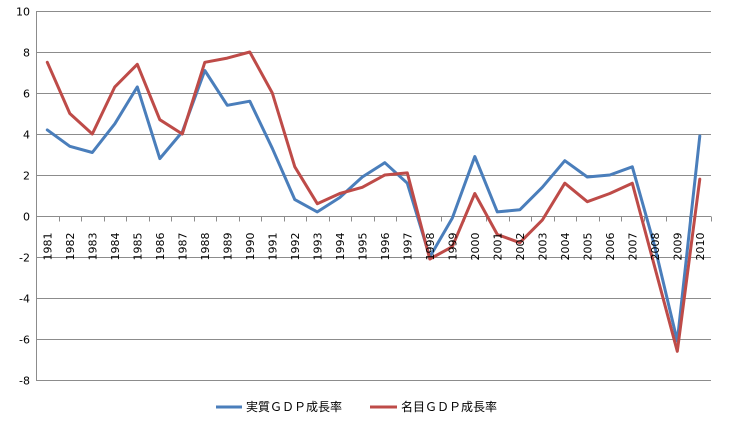  What do you see at coordinates (272, 247) in the screenshot?
I see `x-tick-label: 1991` at bounding box center [272, 247].